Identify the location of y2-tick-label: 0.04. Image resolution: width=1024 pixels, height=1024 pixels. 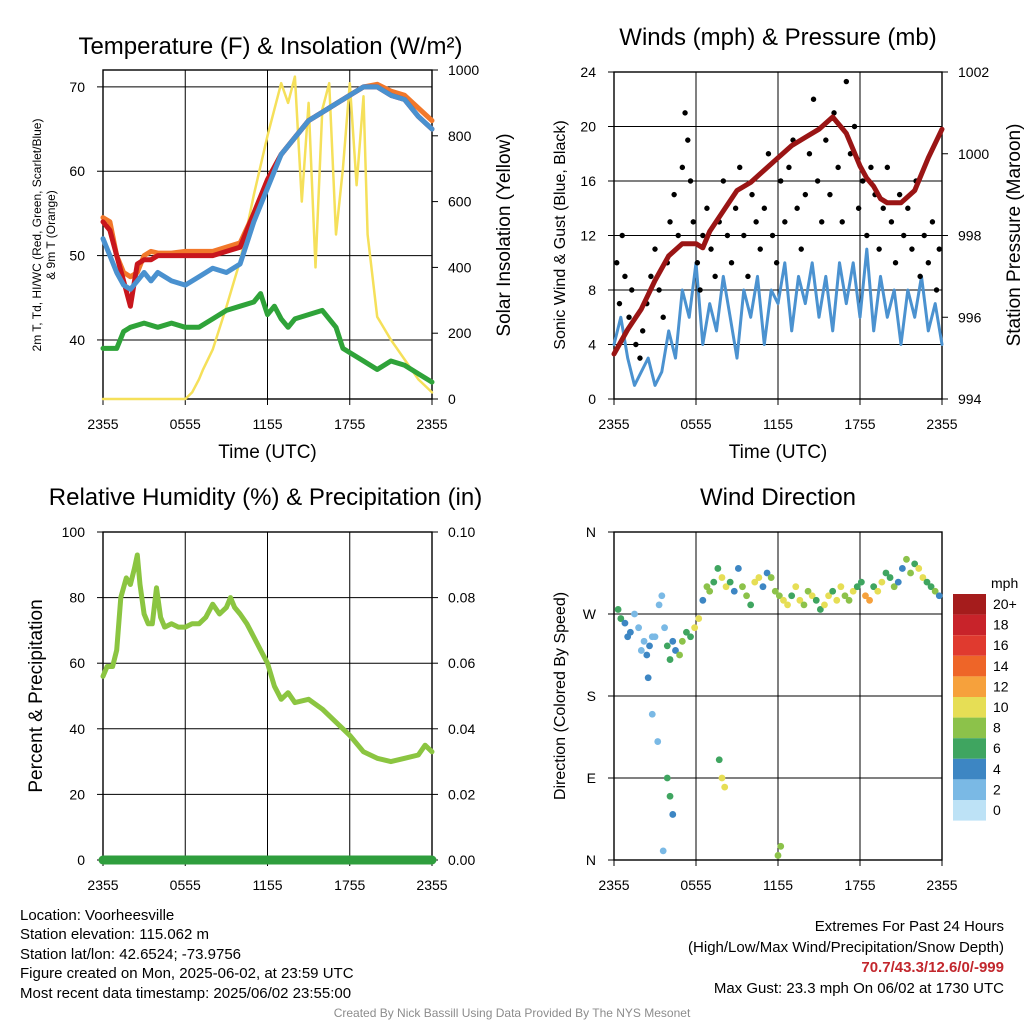
(461, 729).